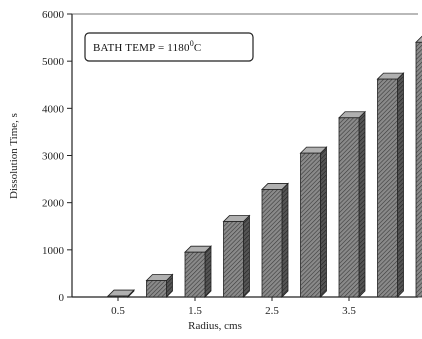 The height and width of the screenshot is (339, 422). I want to click on y-tick-label: 6000, so click(53, 15).